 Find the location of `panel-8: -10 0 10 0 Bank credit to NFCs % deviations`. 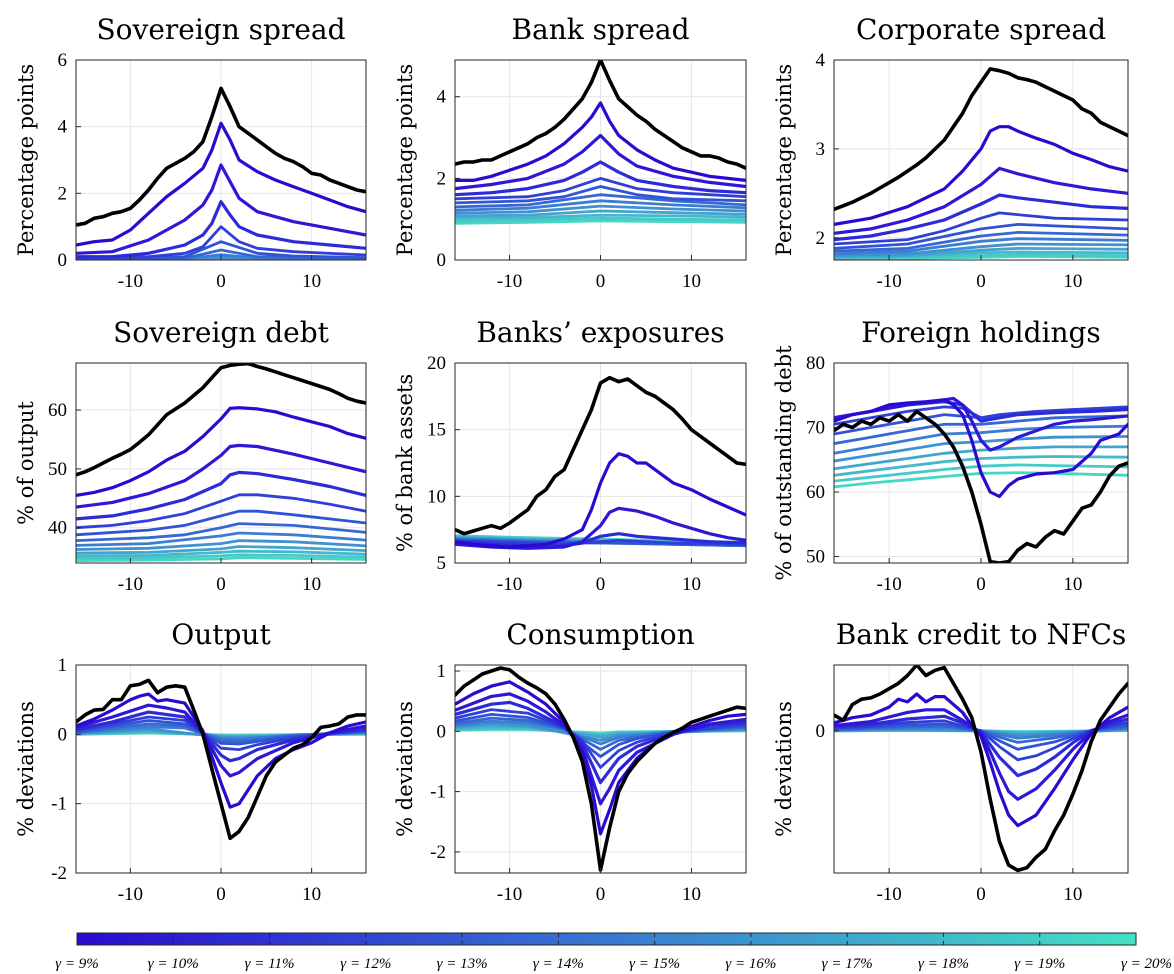

panel-8: -10 0 10 0 Bank credit to NFCs % deviations is located at coordinates (950, 761).